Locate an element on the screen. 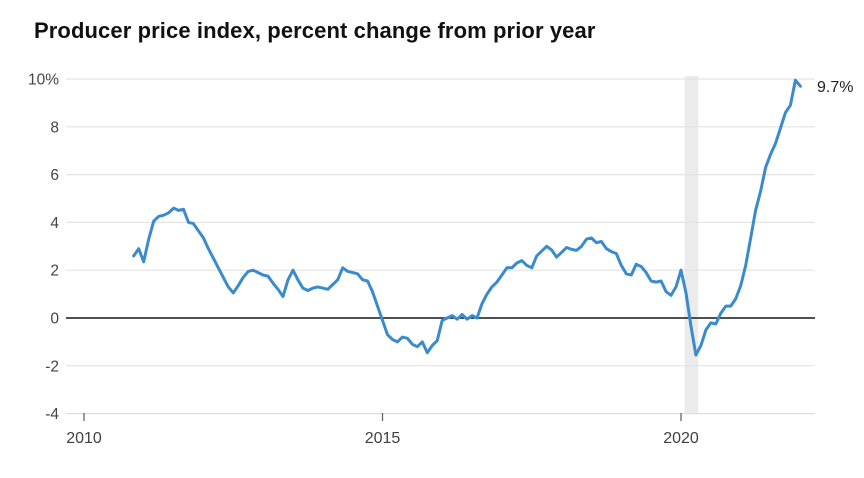 The height and width of the screenshot is (478, 864). covid-recession-band is located at coordinates (691, 244).